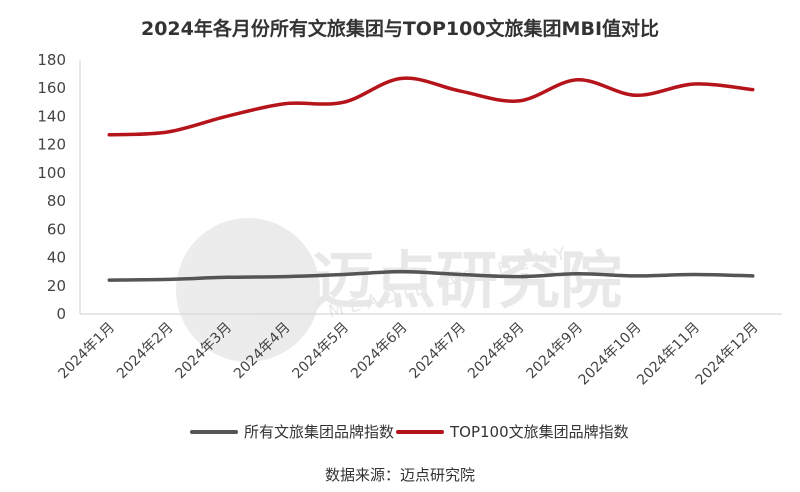 The image size is (800, 492). I want to click on watermark-text: 迈点研究院, so click(467, 280).